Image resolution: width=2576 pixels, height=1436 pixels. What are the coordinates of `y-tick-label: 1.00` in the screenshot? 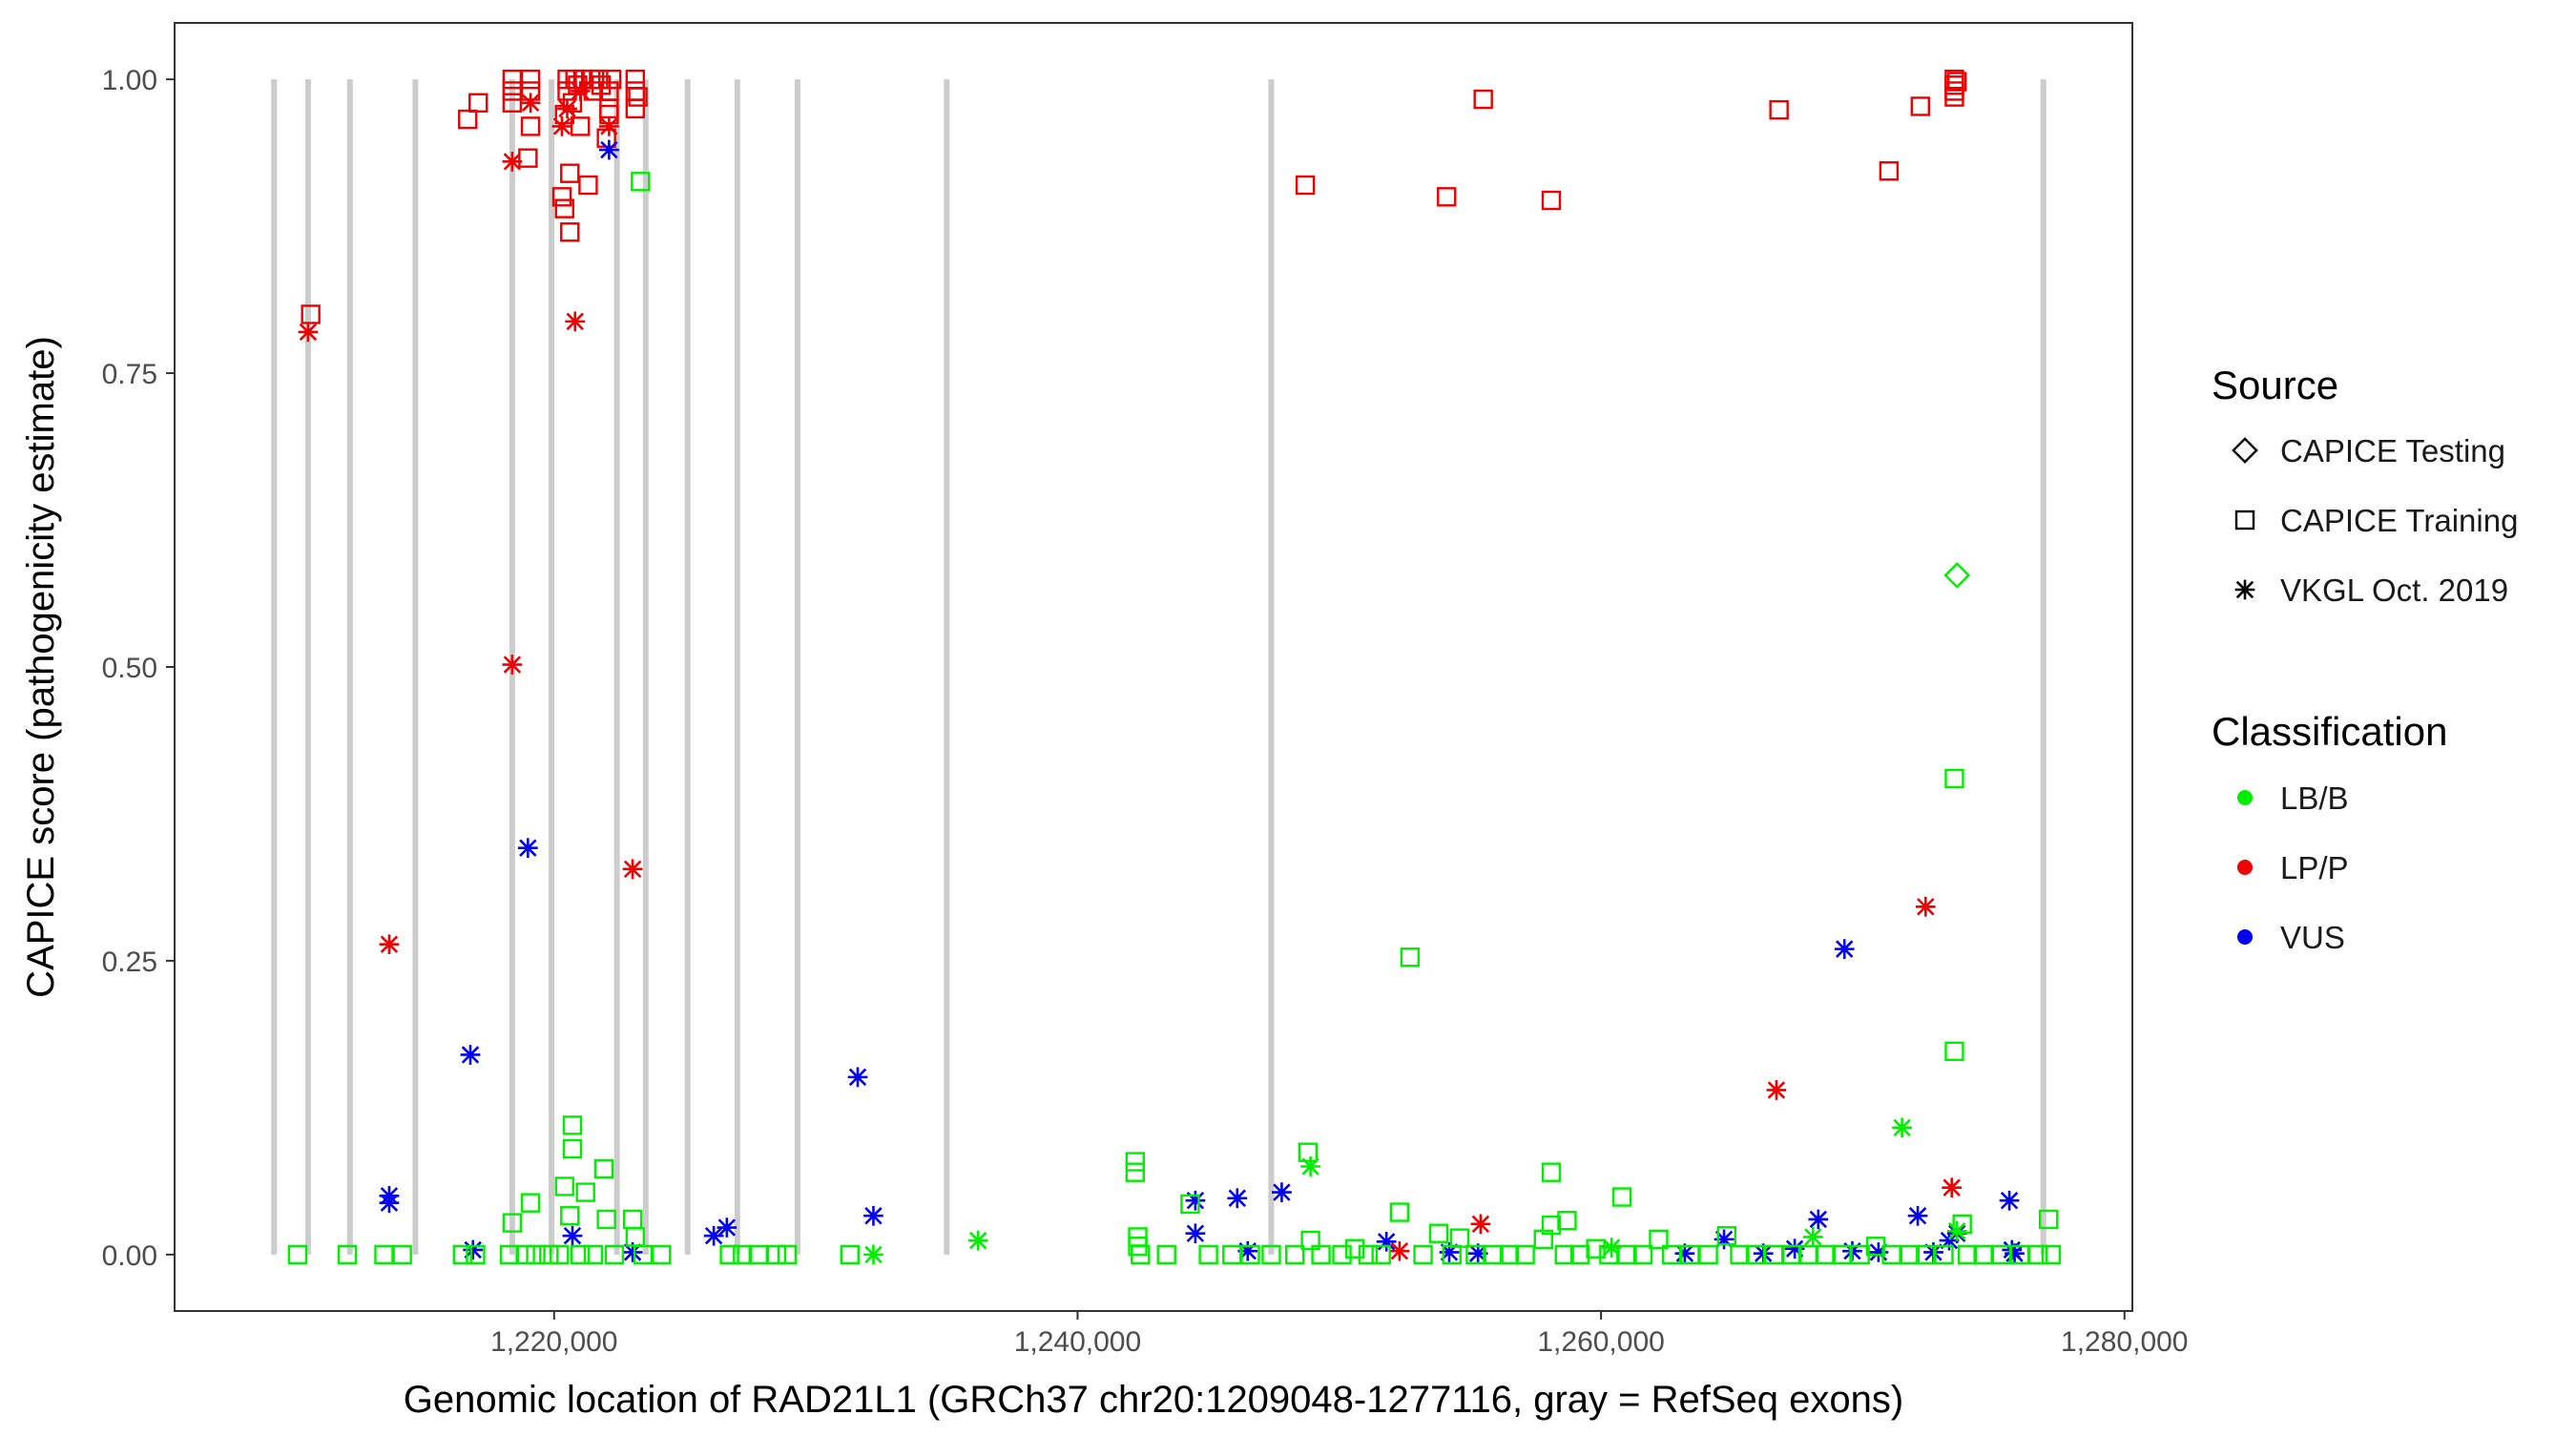 It's located at (129, 80).